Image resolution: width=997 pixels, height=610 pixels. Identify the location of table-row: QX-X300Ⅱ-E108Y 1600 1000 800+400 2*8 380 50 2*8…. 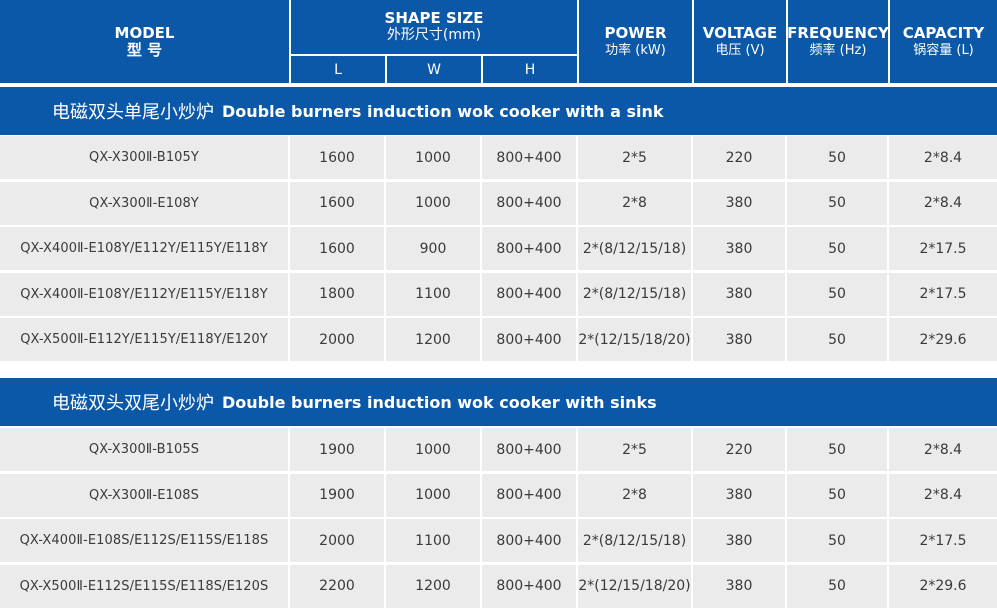
(498, 204).